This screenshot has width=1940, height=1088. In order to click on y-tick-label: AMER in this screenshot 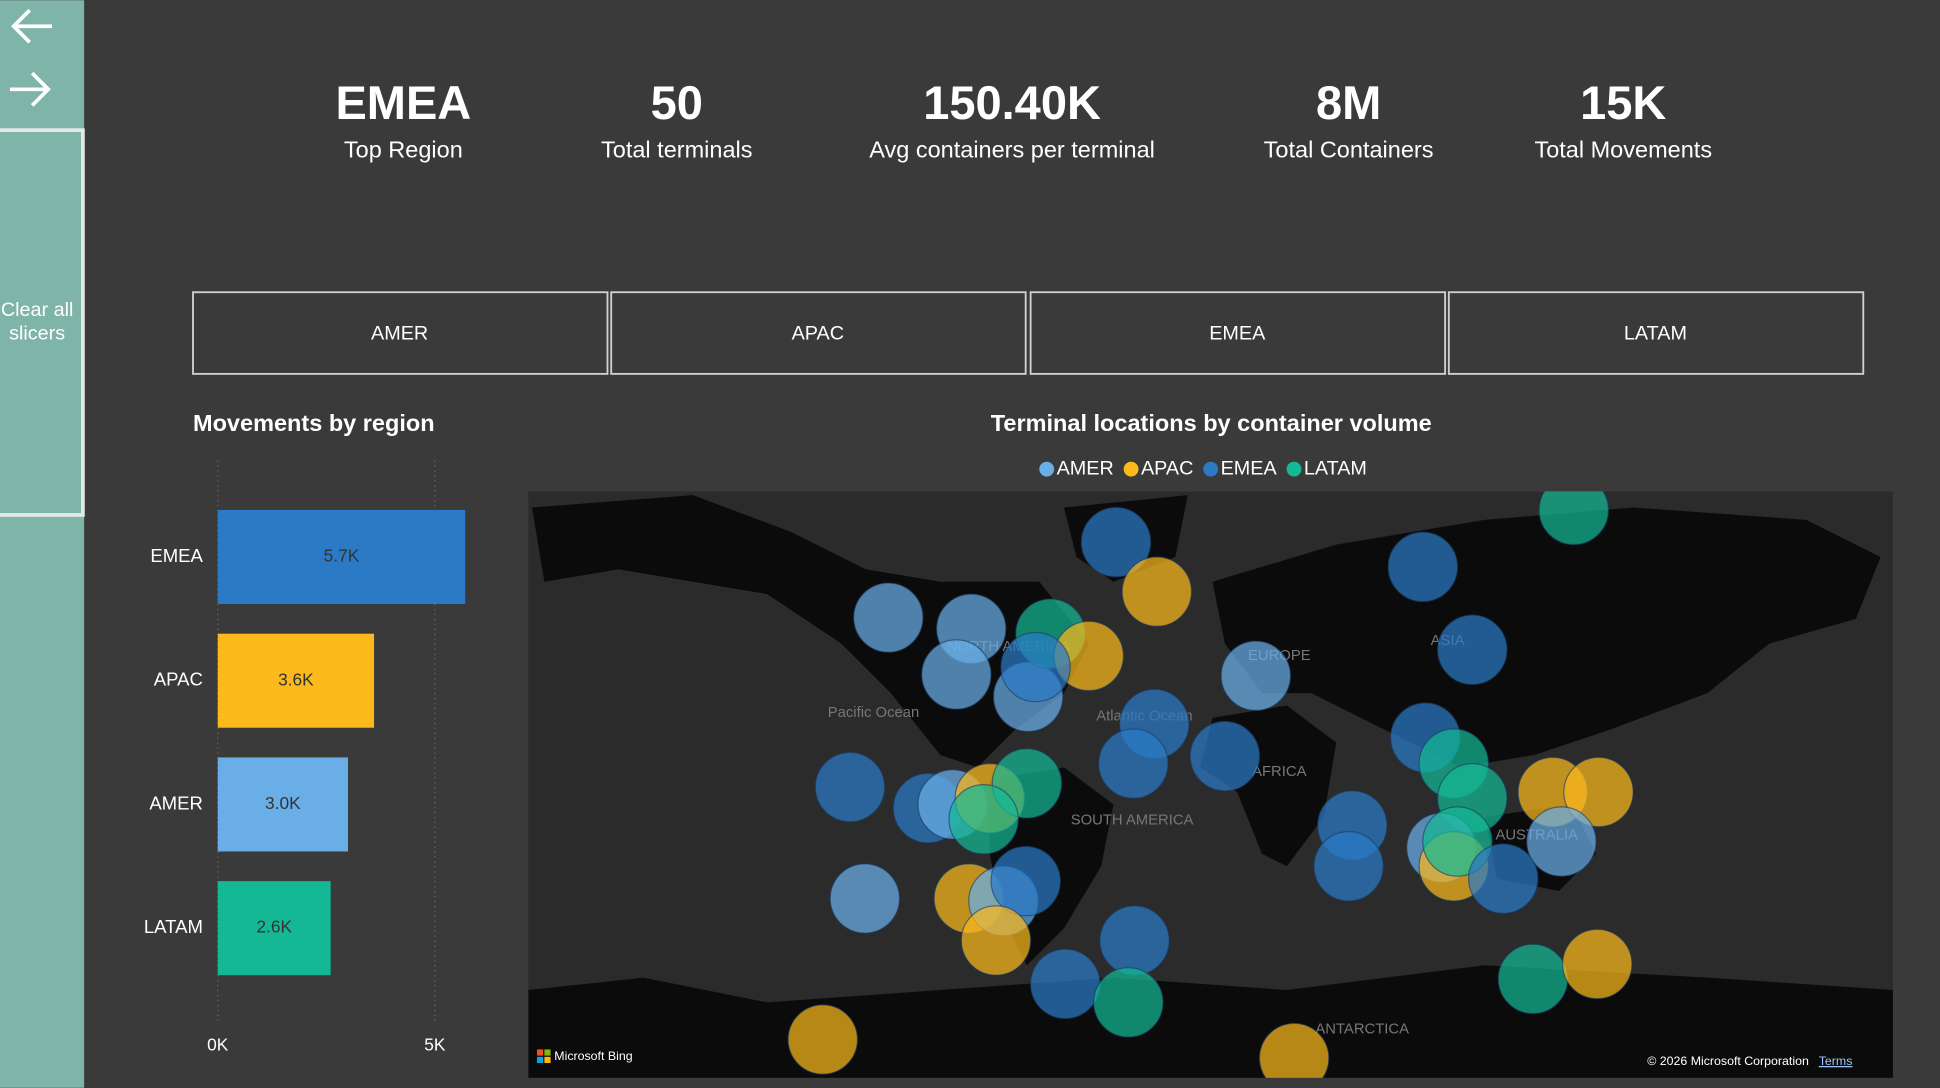, I will do `click(176, 802)`.